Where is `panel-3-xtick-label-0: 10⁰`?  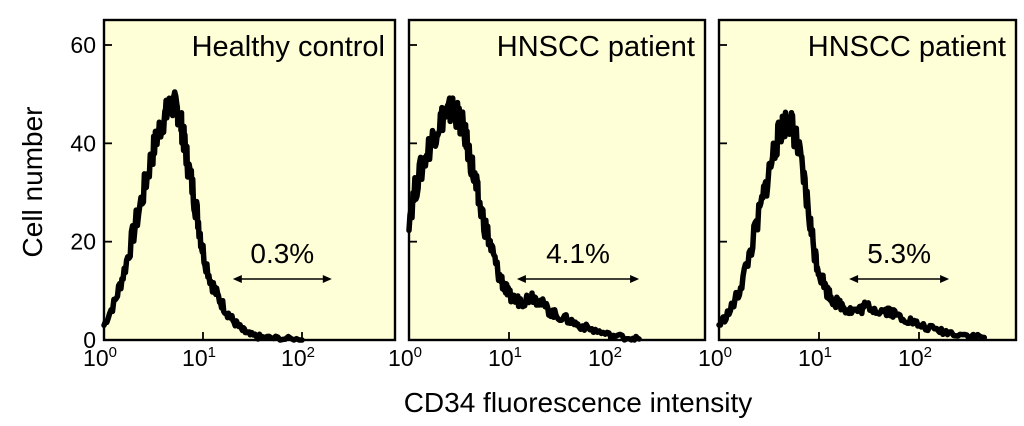 panel-3-xtick-label-0: 10⁰ is located at coordinates (715, 357).